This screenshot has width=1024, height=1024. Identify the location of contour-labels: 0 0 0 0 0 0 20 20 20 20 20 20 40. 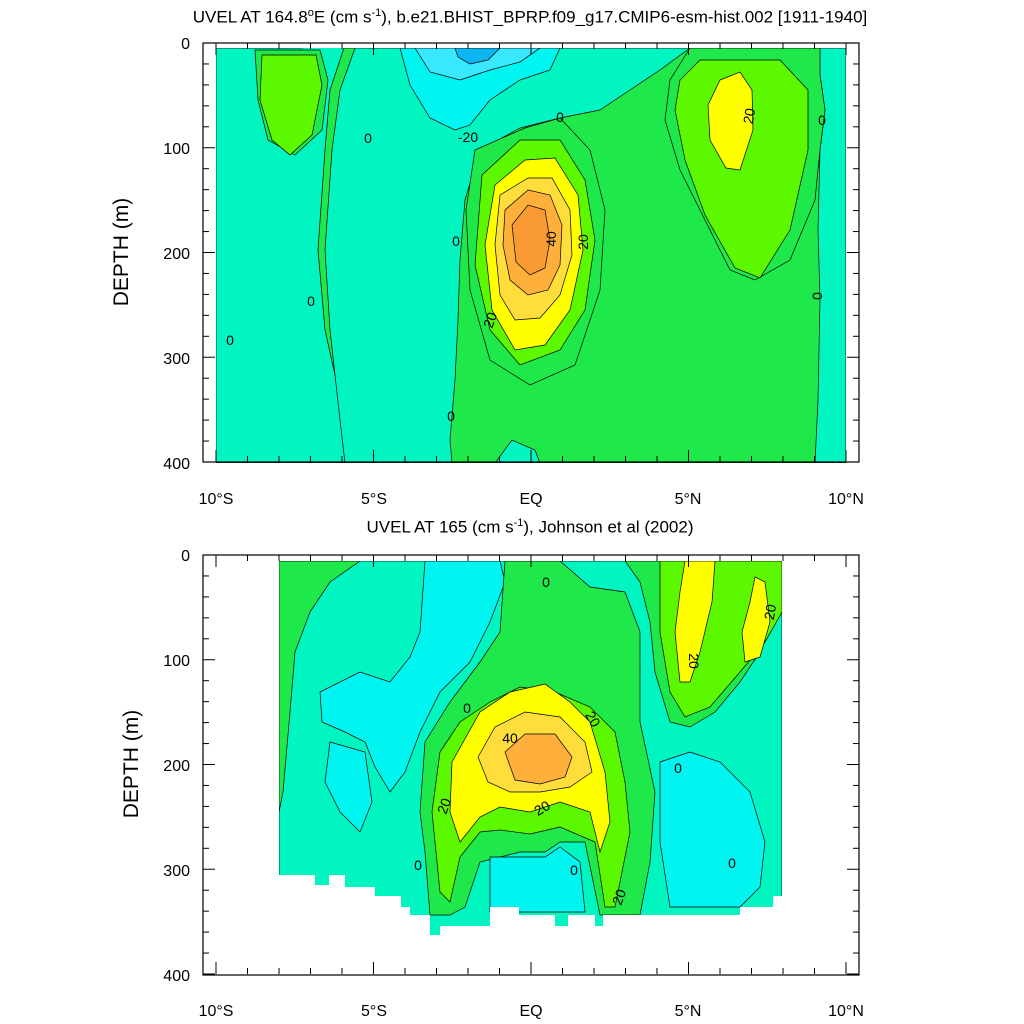
(596, 740).